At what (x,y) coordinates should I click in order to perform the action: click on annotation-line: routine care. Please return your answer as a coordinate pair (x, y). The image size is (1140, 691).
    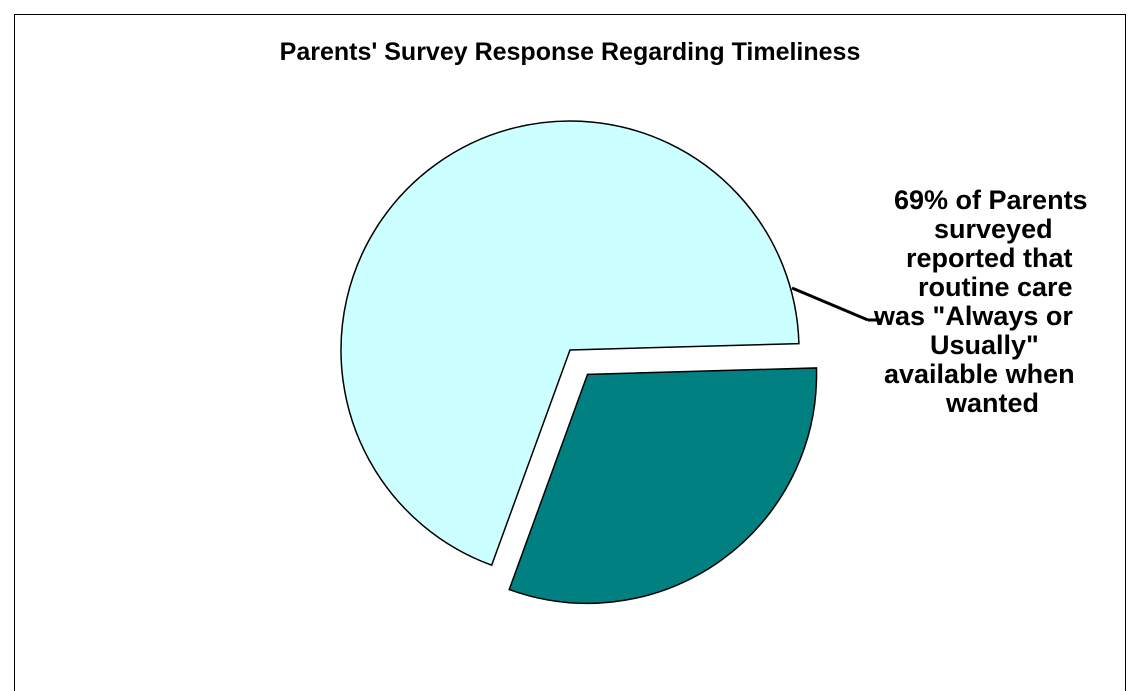
    Looking at the image, I should click on (995, 287).